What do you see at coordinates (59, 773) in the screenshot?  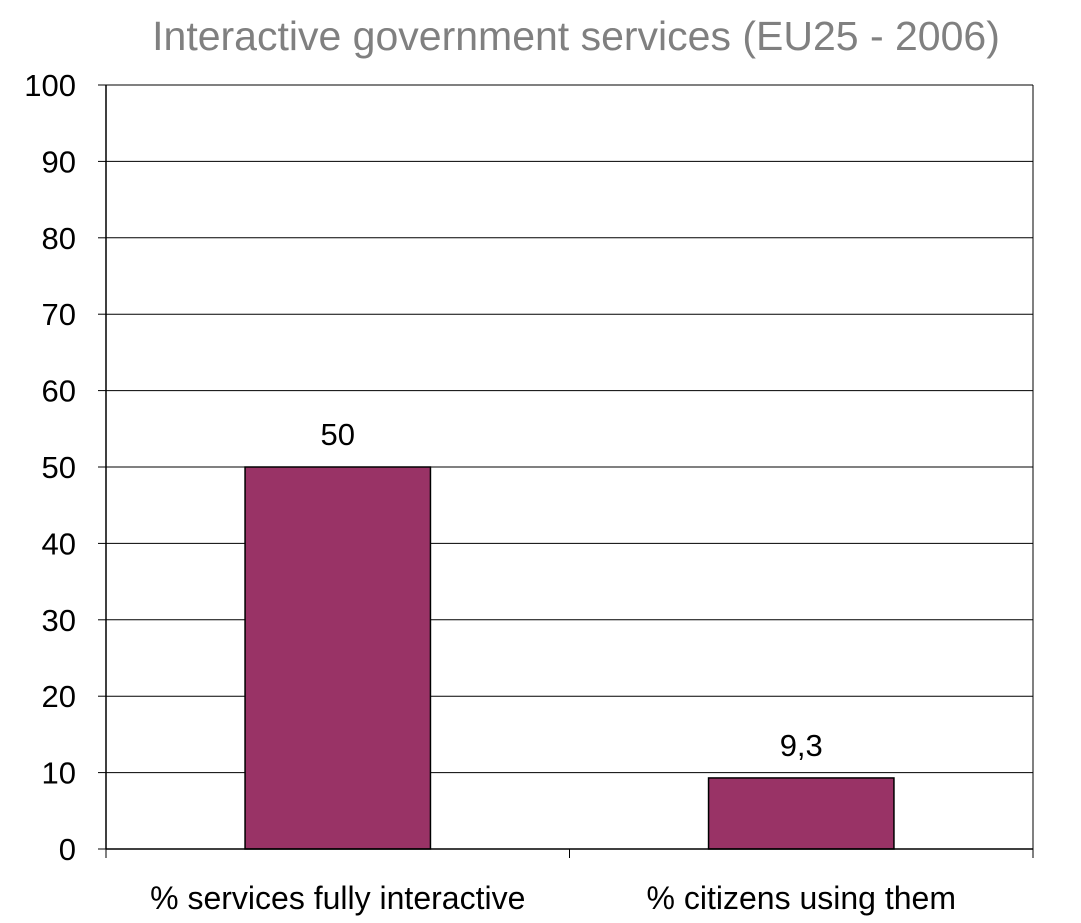 I see `y-tick-label: 10` at bounding box center [59, 773].